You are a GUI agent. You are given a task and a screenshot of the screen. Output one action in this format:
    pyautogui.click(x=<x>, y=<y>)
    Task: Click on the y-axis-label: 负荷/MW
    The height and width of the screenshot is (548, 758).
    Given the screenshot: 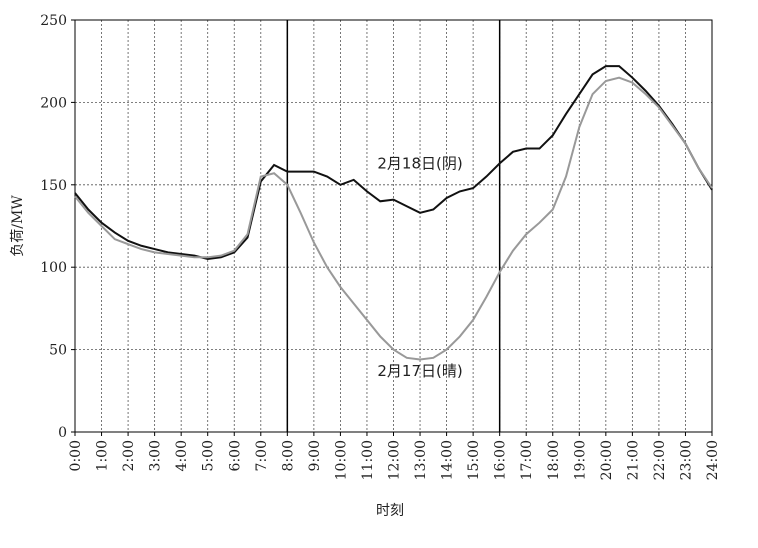 What is the action you would take?
    pyautogui.click(x=18, y=226)
    